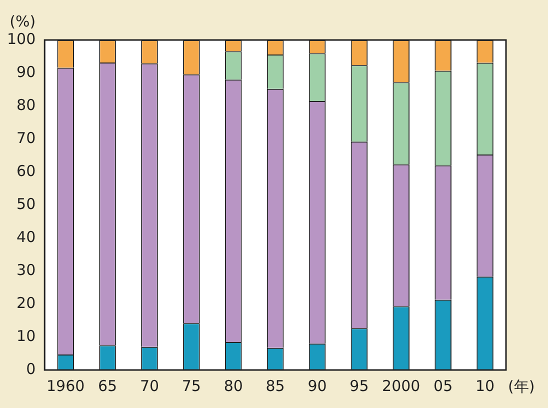  I want to click on y-tick-label: 100, so click(21, 39).